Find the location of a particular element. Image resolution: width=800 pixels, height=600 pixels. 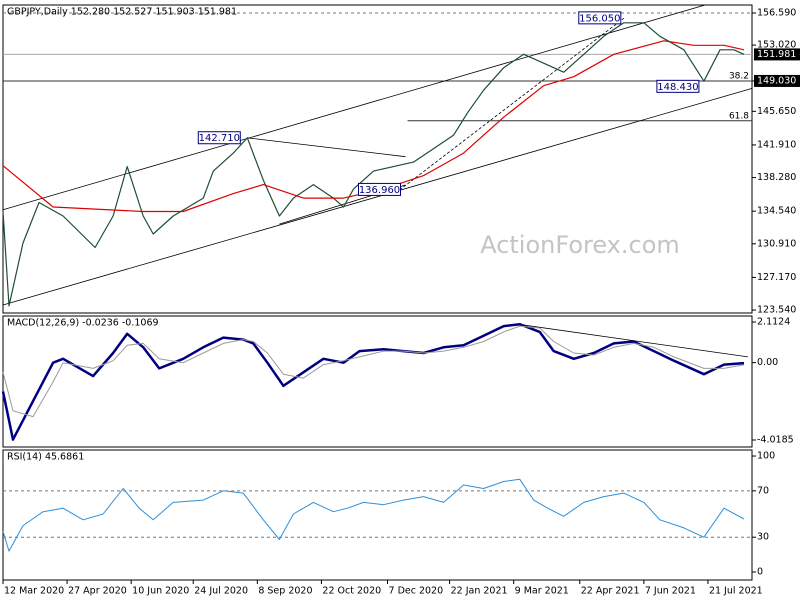

annotation-label: 148.430 is located at coordinates (677, 87).